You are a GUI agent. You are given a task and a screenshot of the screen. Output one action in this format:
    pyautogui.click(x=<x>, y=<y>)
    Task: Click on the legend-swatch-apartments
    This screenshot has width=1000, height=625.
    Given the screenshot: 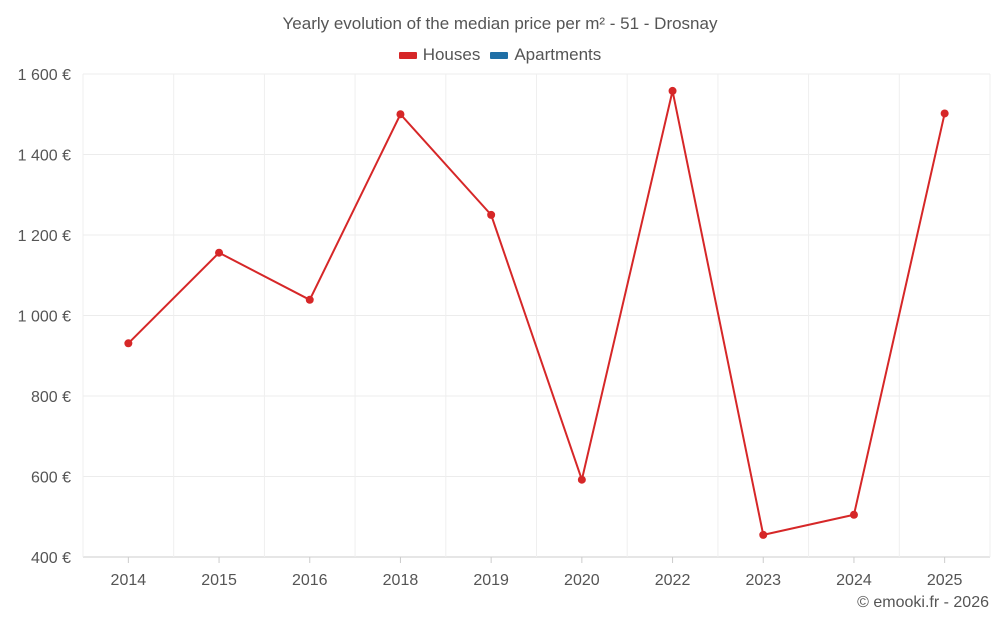 What is the action you would take?
    pyautogui.click(x=499, y=55)
    